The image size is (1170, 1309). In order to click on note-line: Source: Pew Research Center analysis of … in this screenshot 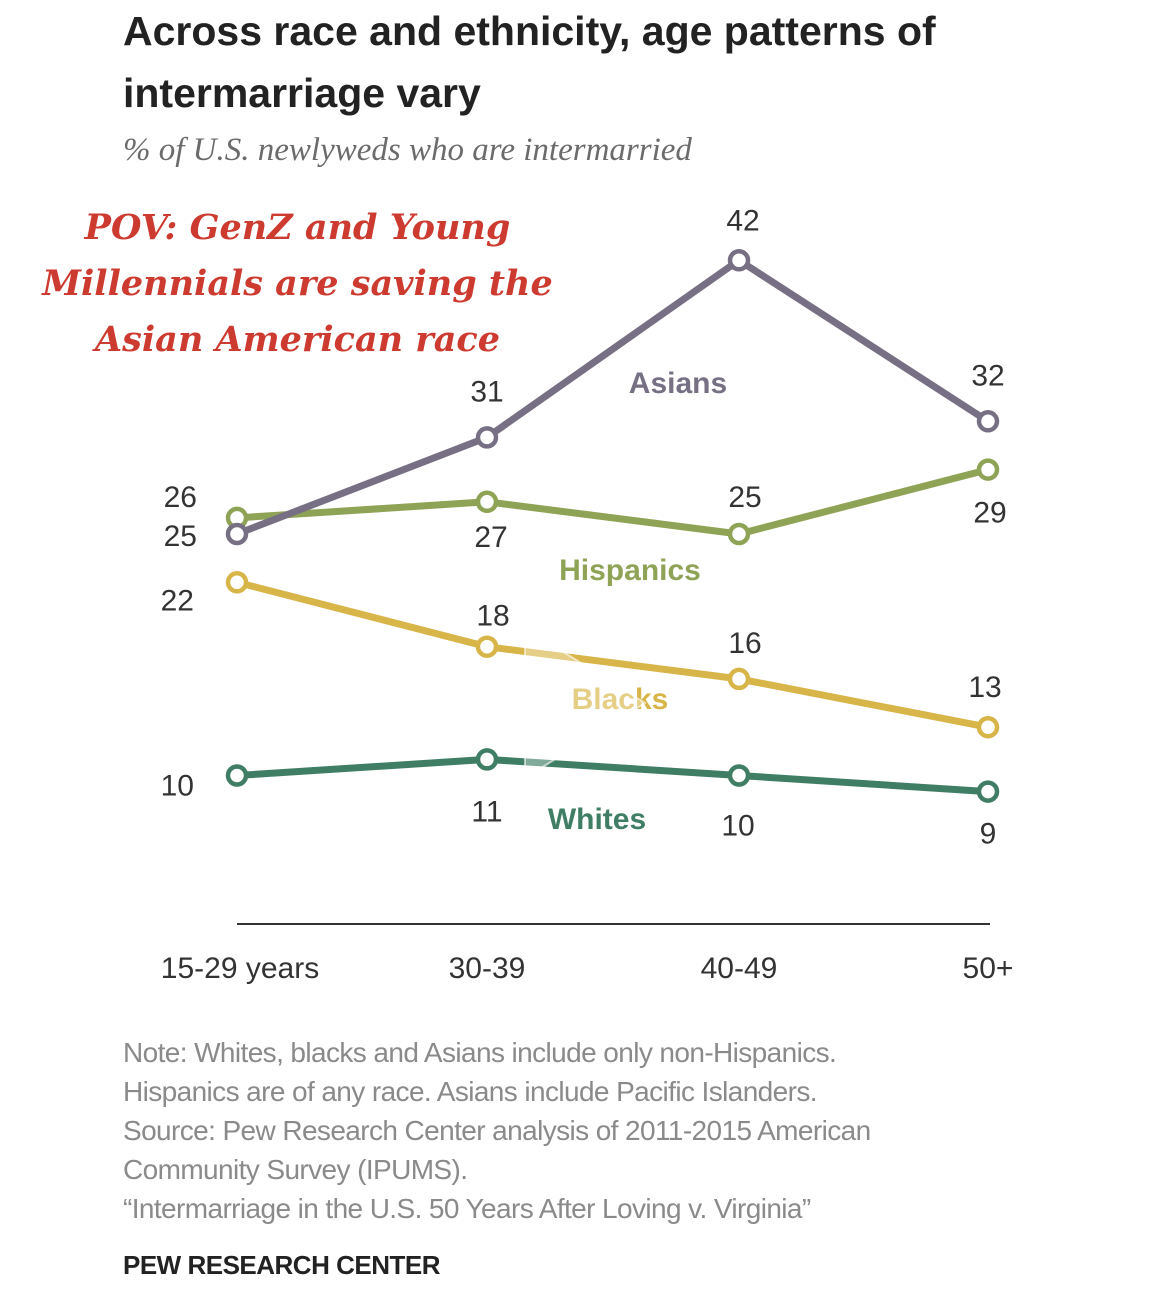, I will do `click(497, 1130)`.